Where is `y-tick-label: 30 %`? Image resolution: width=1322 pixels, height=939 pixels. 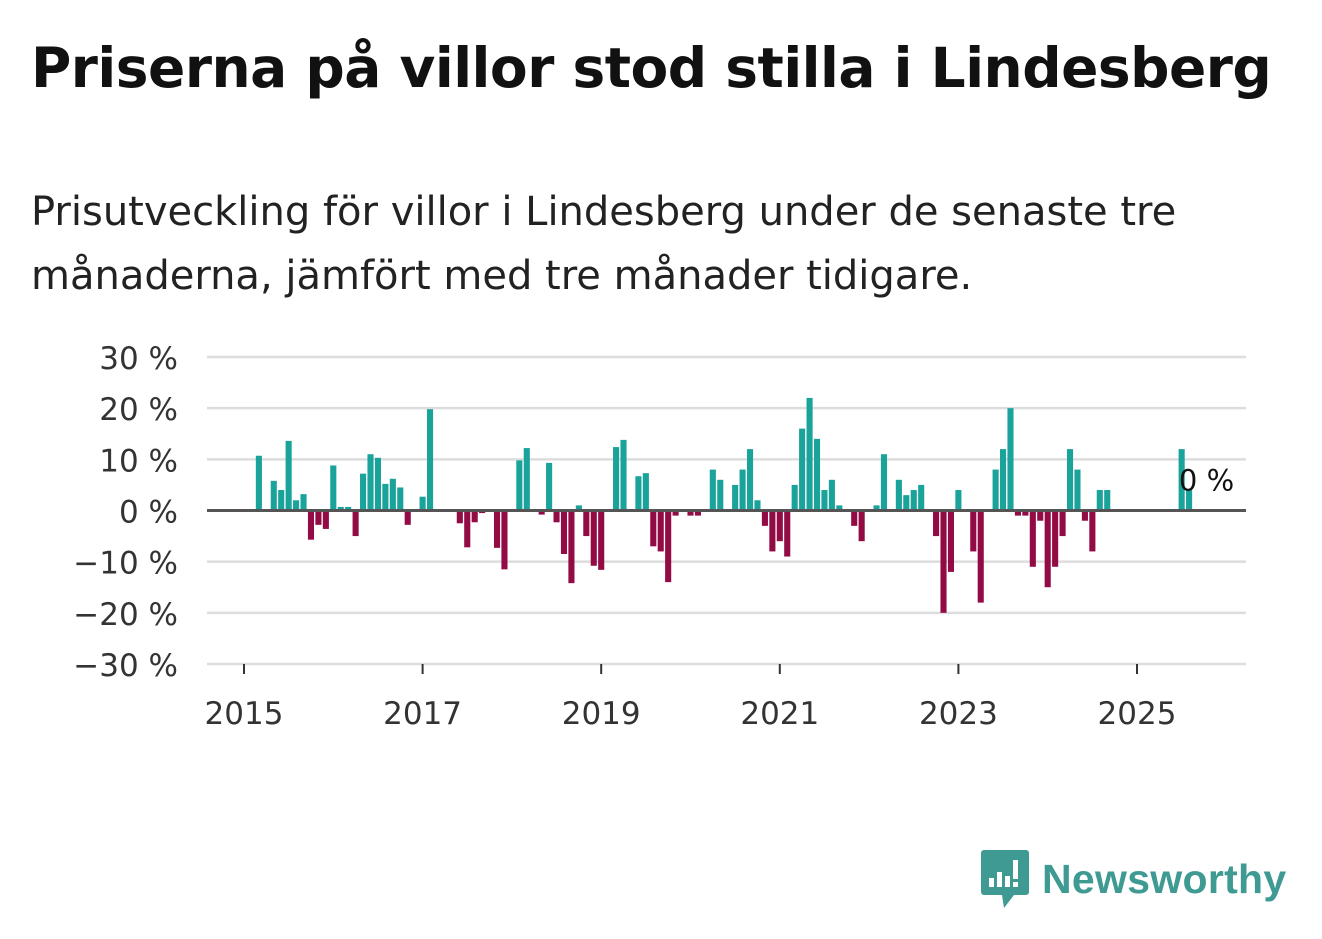 y-tick-label: 30 % is located at coordinates (138, 359).